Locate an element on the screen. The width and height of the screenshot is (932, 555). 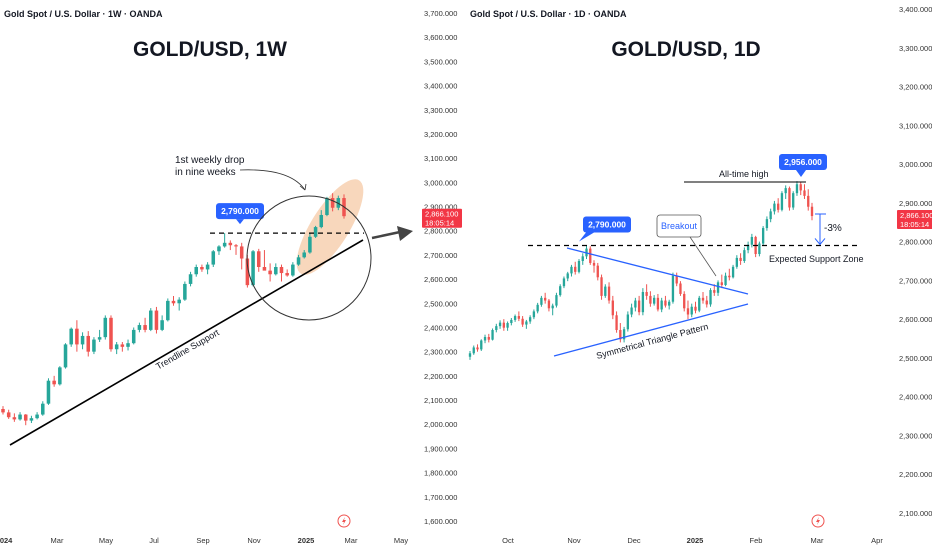
right-price-tick: 3,100.000 is located at coordinates (915, 125).